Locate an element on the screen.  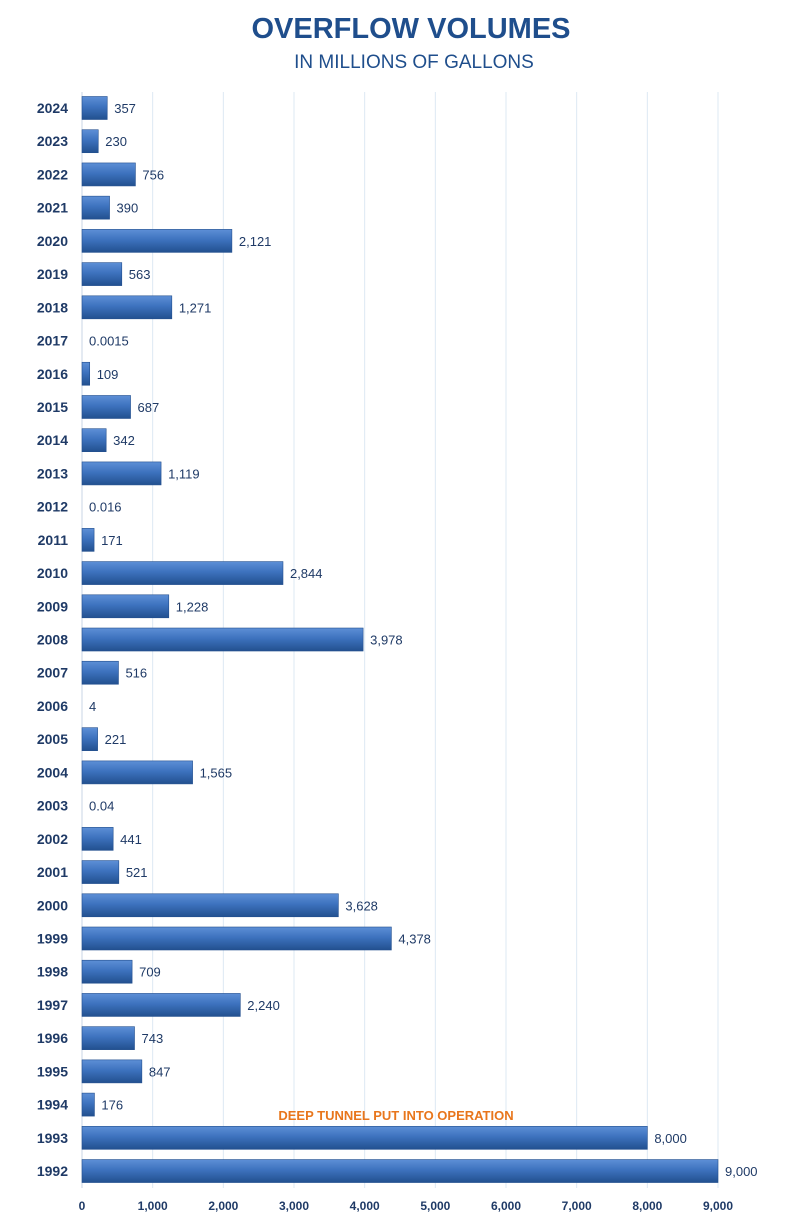
data-label-2015: 687 is located at coordinates (149, 407).